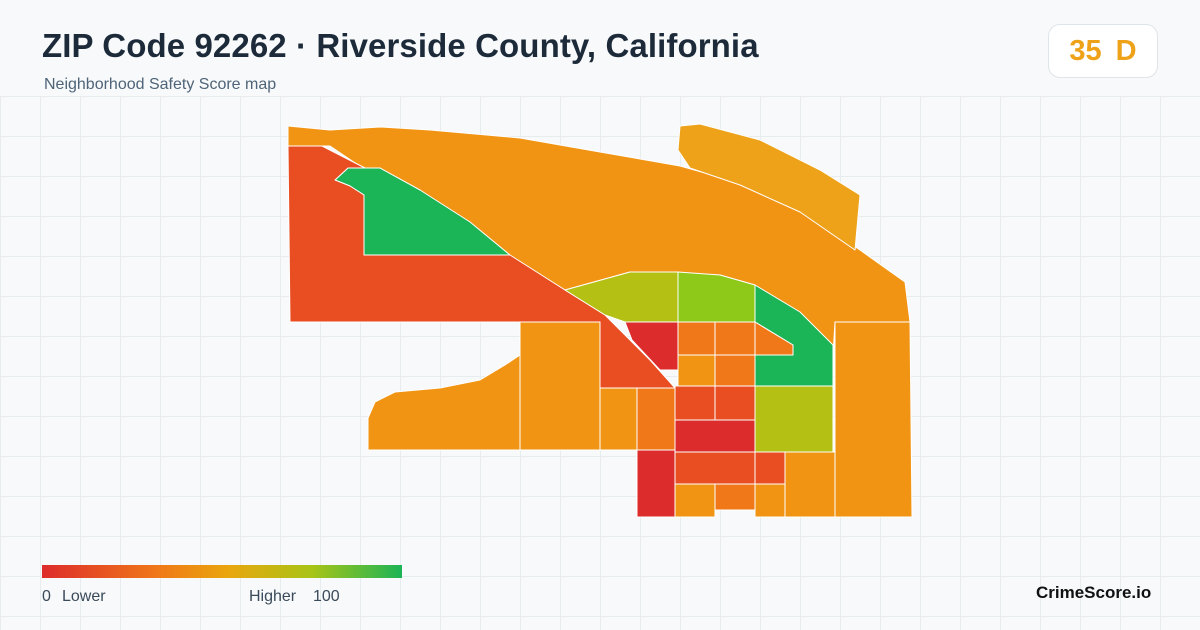  What do you see at coordinates (1094, 592) in the screenshot?
I see `brand-logo-text: CrimeScore.io` at bounding box center [1094, 592].